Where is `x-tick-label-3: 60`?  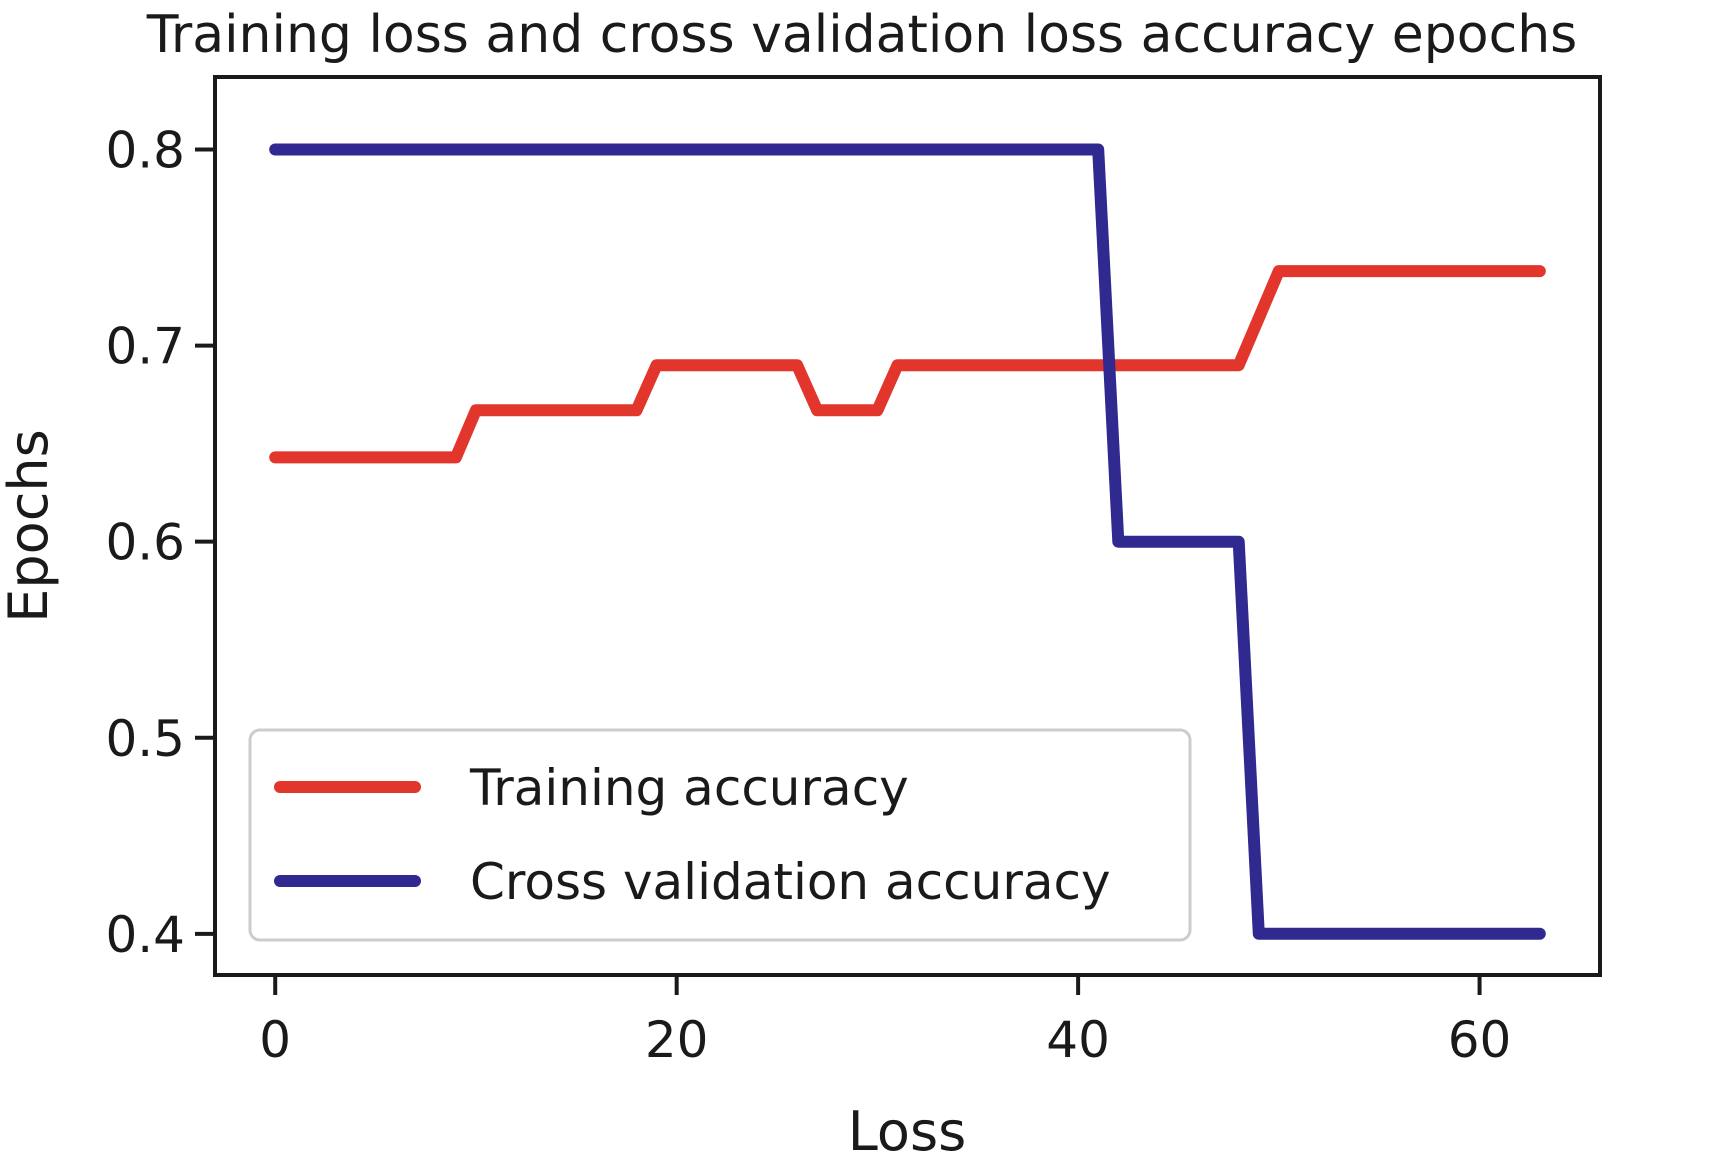 x-tick-label-3: 60 is located at coordinates (1480, 1040).